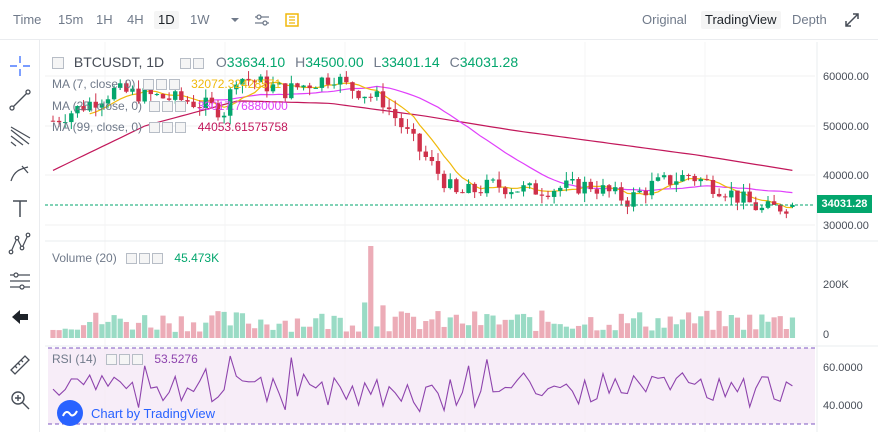 The image size is (878, 432). I want to click on tradingview-badge: Chart by TradingView, so click(136, 413).